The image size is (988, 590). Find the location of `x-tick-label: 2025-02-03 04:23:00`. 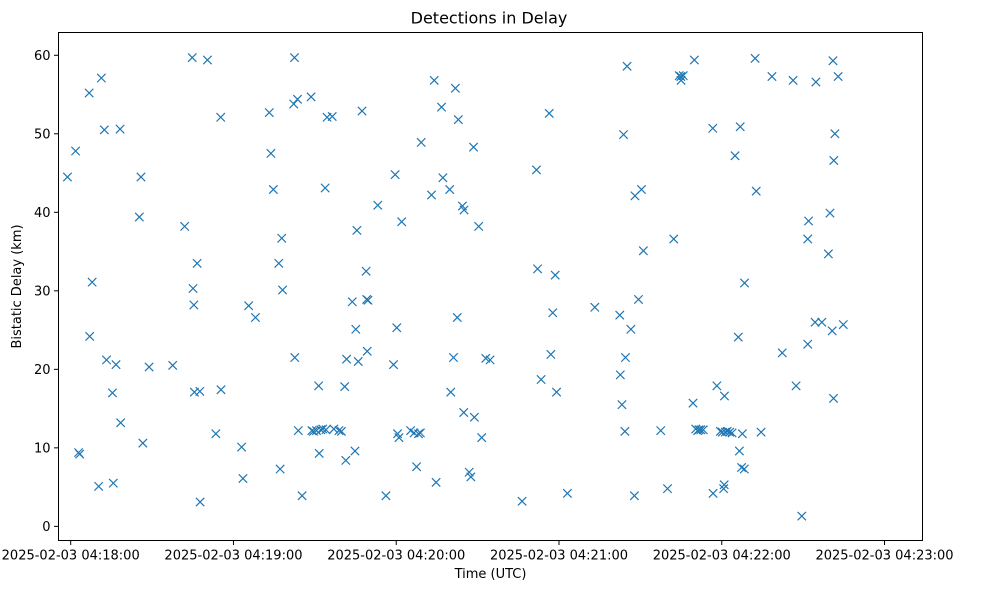

x-tick-label: 2025-02-03 04:23:00 is located at coordinates (884, 556).